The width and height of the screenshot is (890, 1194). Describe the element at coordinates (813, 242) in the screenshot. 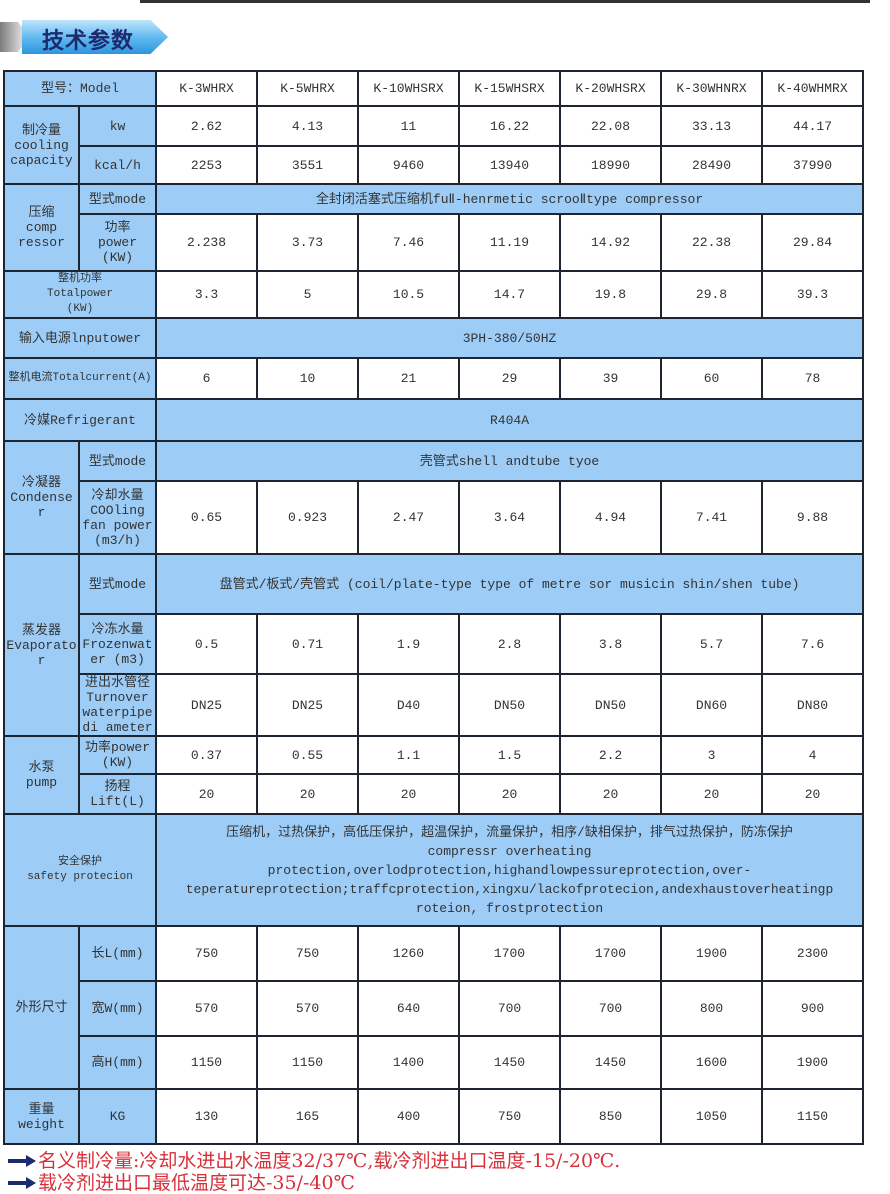

I see `value-cell: 29.84` at that location.